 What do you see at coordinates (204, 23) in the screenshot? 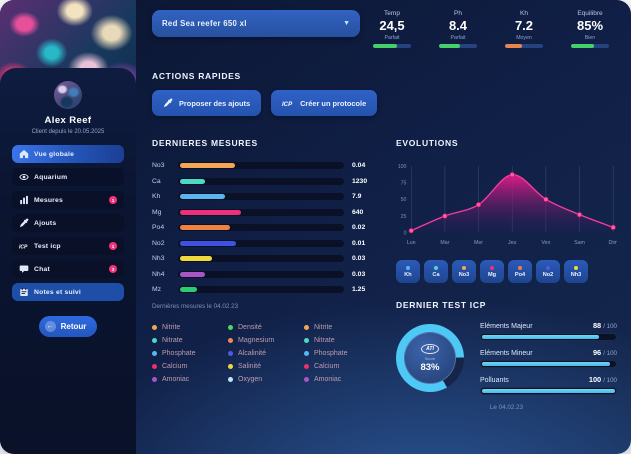
I see `tank-selector-value: Red Sea reefer 650 xl` at bounding box center [204, 23].